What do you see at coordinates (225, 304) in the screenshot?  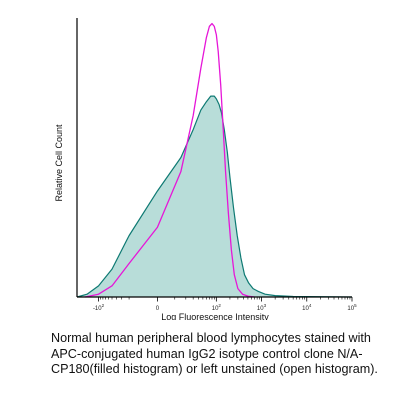 I see `x-axis-ticks: -102 0 10² 10³ 10⁴ 10⁵` at bounding box center [225, 304].